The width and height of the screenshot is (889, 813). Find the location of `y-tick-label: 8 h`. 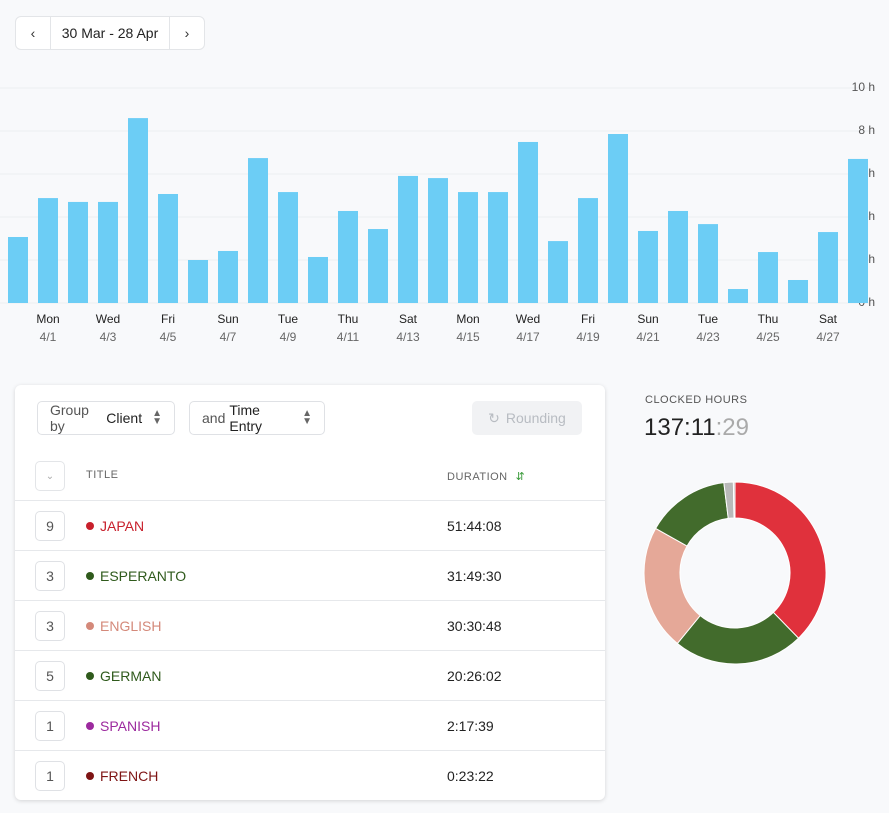

y-tick-label: 8 h is located at coordinates (866, 130).